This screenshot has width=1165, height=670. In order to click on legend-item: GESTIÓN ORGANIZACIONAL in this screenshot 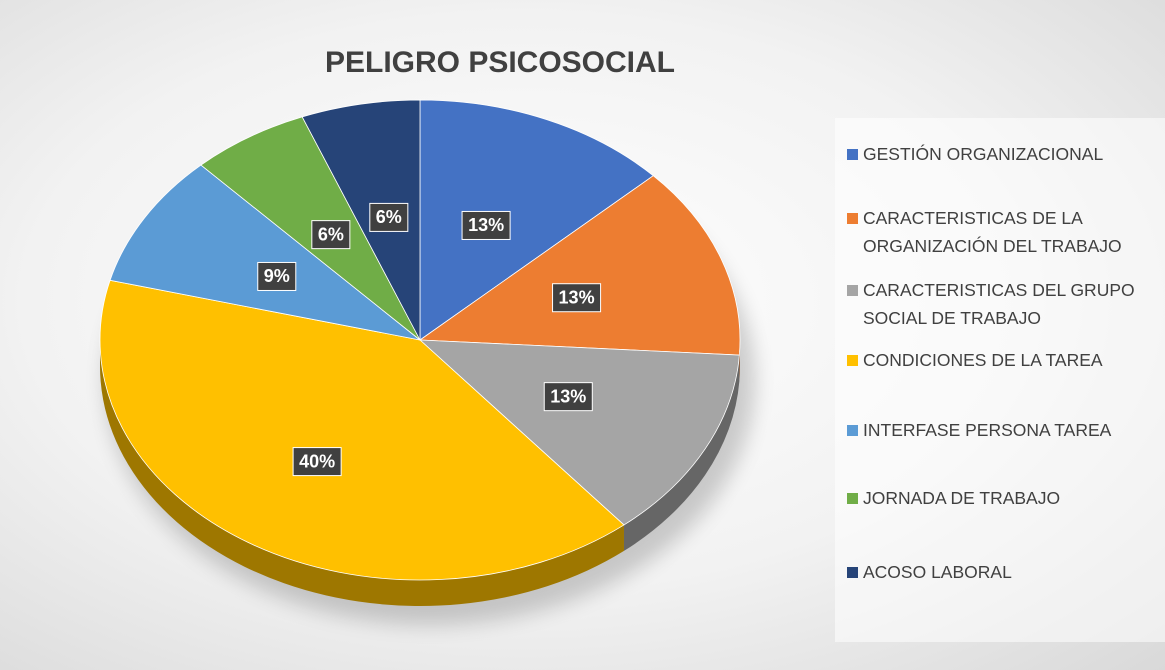, I will do `click(1005, 154)`.